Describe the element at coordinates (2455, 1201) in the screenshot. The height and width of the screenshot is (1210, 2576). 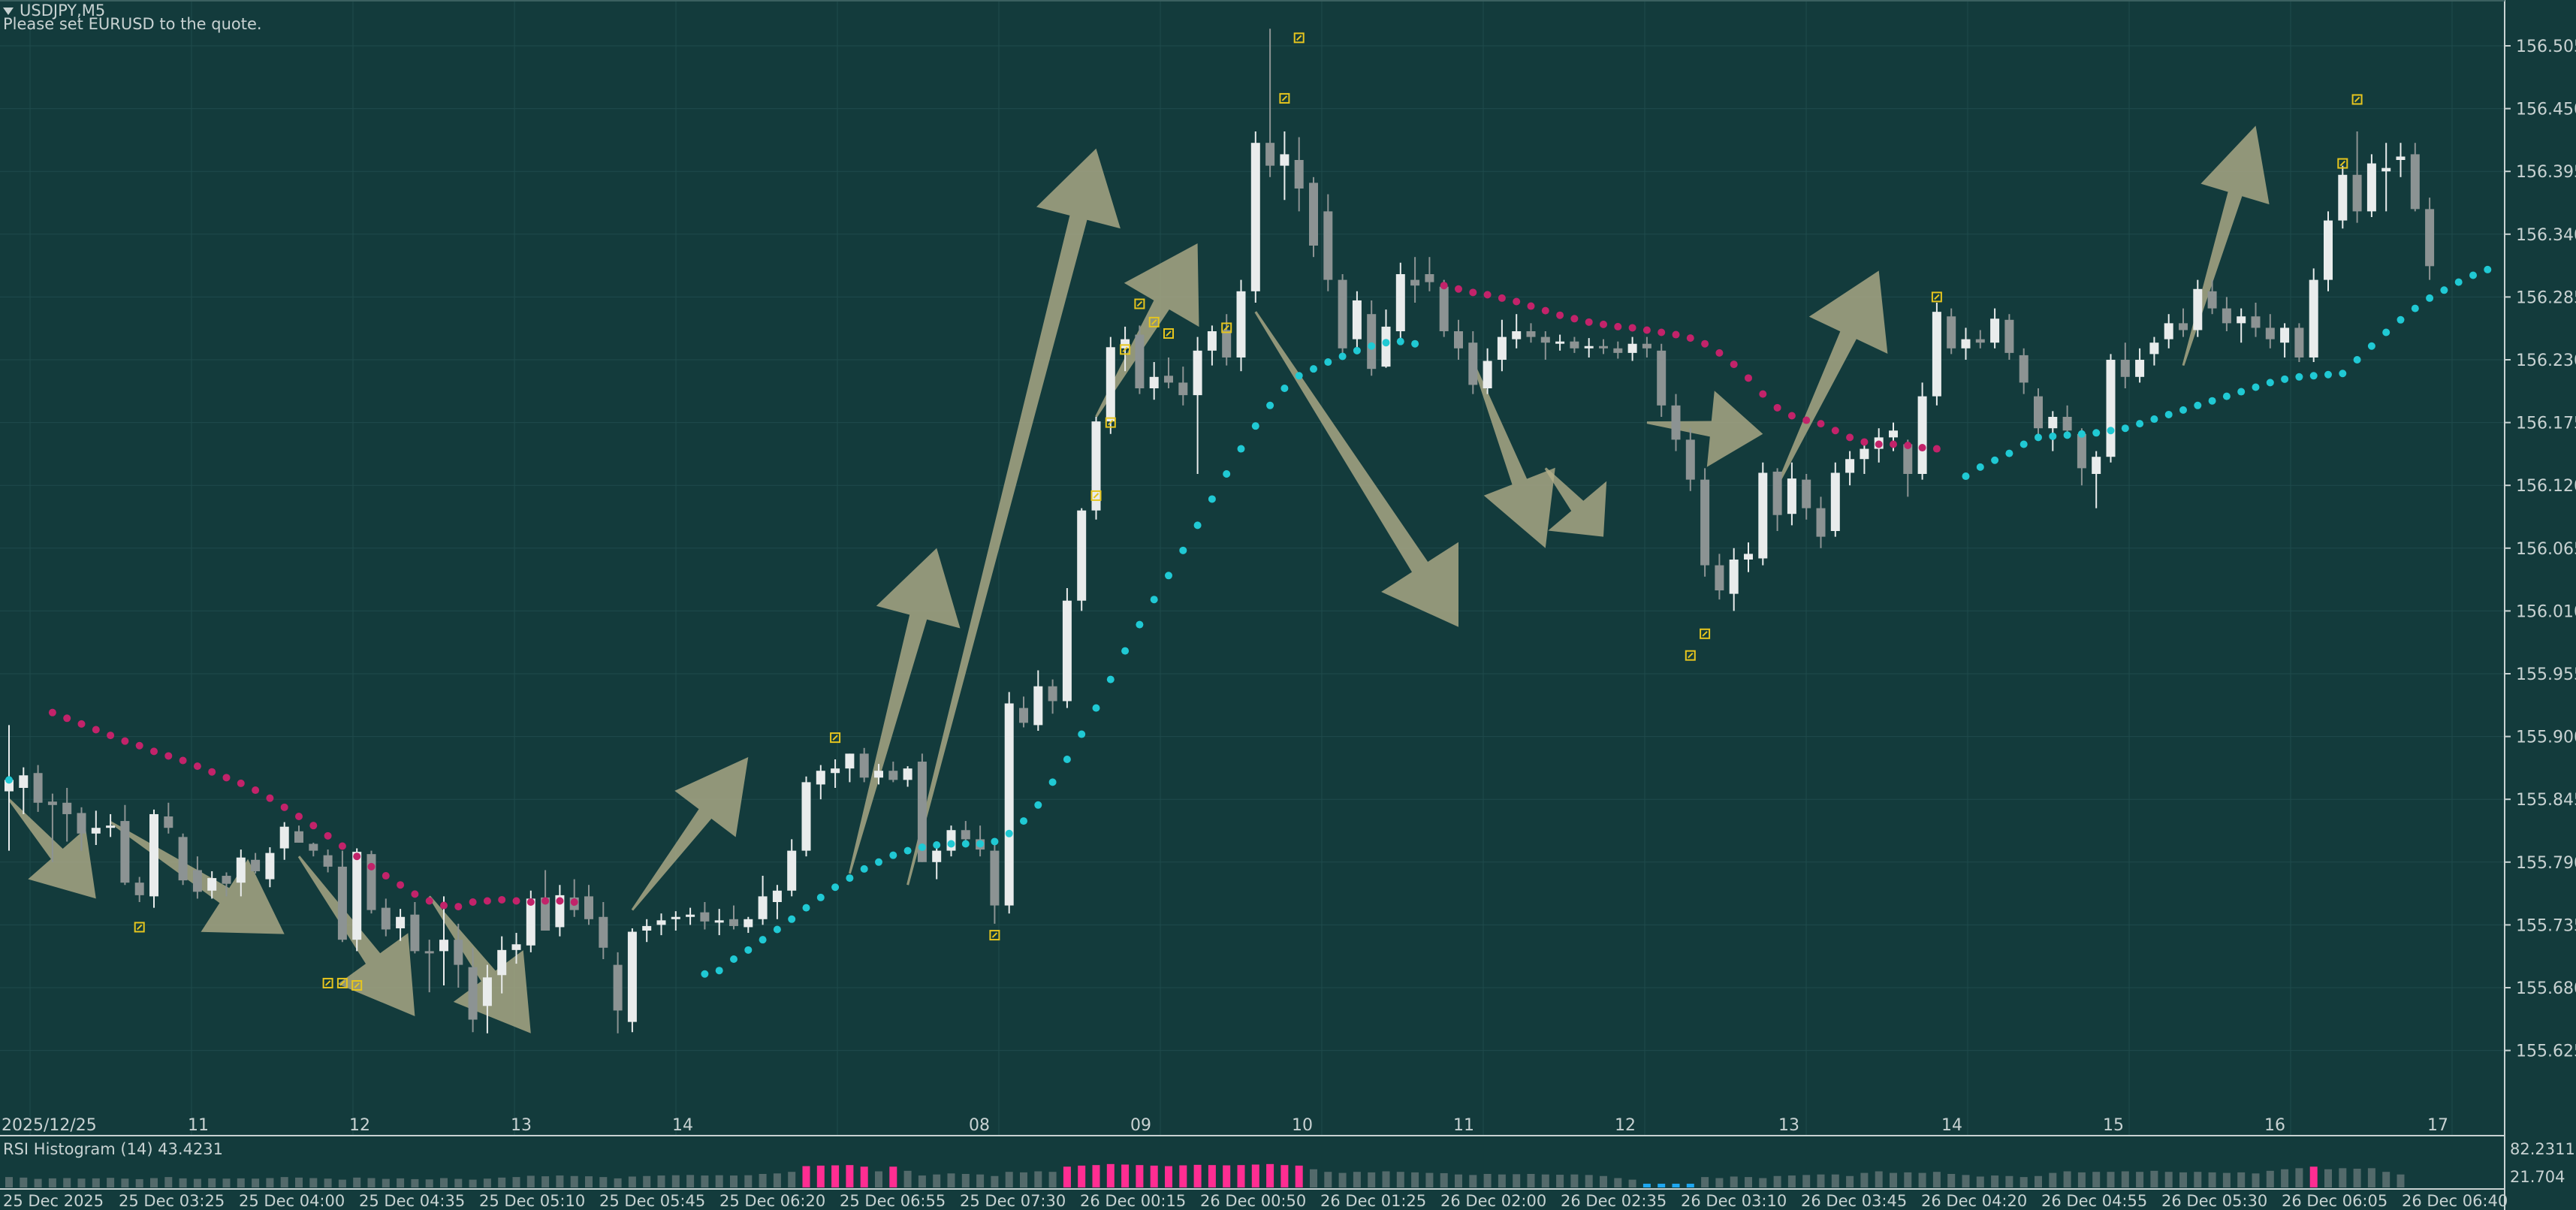
I see `time-axis-label: 26 Dec 06:40` at that location.